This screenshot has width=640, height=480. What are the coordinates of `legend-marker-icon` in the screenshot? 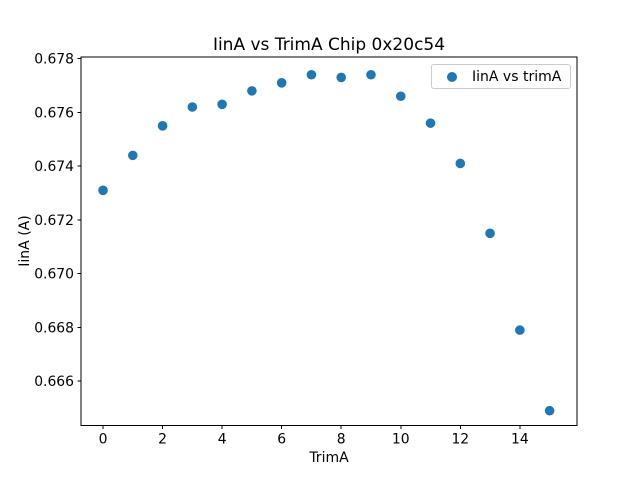 It's located at (452, 76).